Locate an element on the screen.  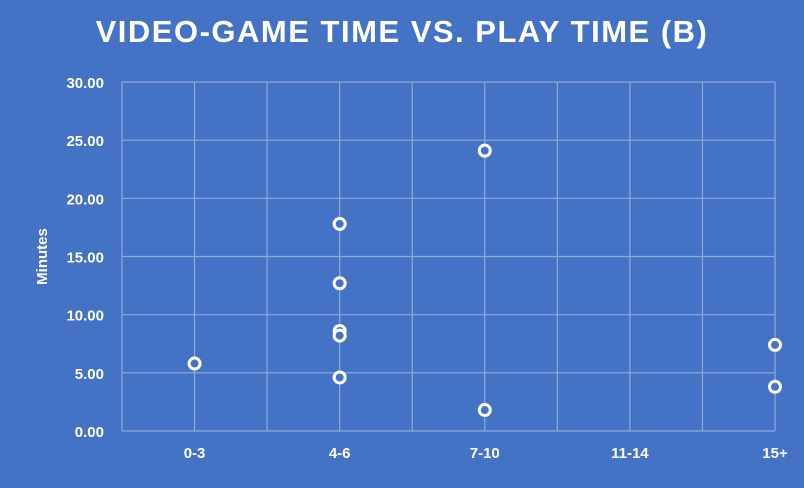
x-tick-label: 11-14 is located at coordinates (630, 453).